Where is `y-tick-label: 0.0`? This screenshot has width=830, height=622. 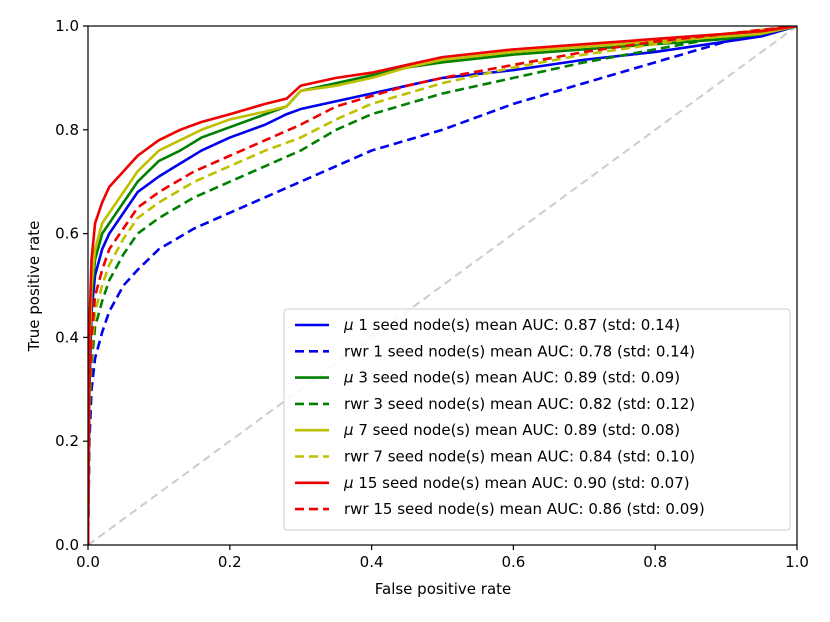 y-tick-label: 0.0 is located at coordinates (67, 545).